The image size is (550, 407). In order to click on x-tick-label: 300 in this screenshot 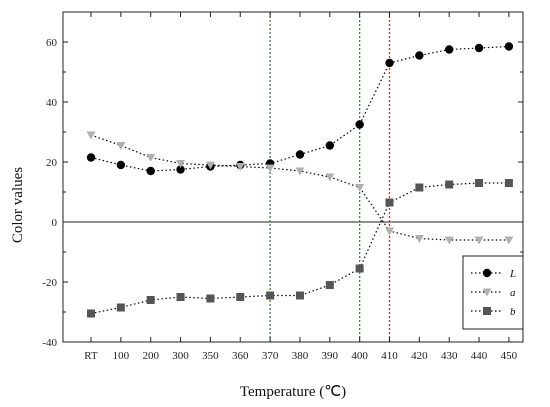, I will do `click(180, 356)`.